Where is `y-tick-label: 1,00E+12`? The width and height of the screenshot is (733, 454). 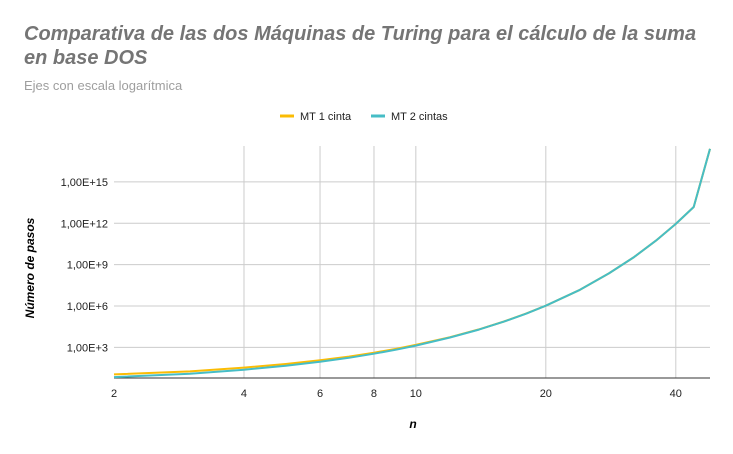 y-tick-label: 1,00E+12 is located at coordinates (84, 224).